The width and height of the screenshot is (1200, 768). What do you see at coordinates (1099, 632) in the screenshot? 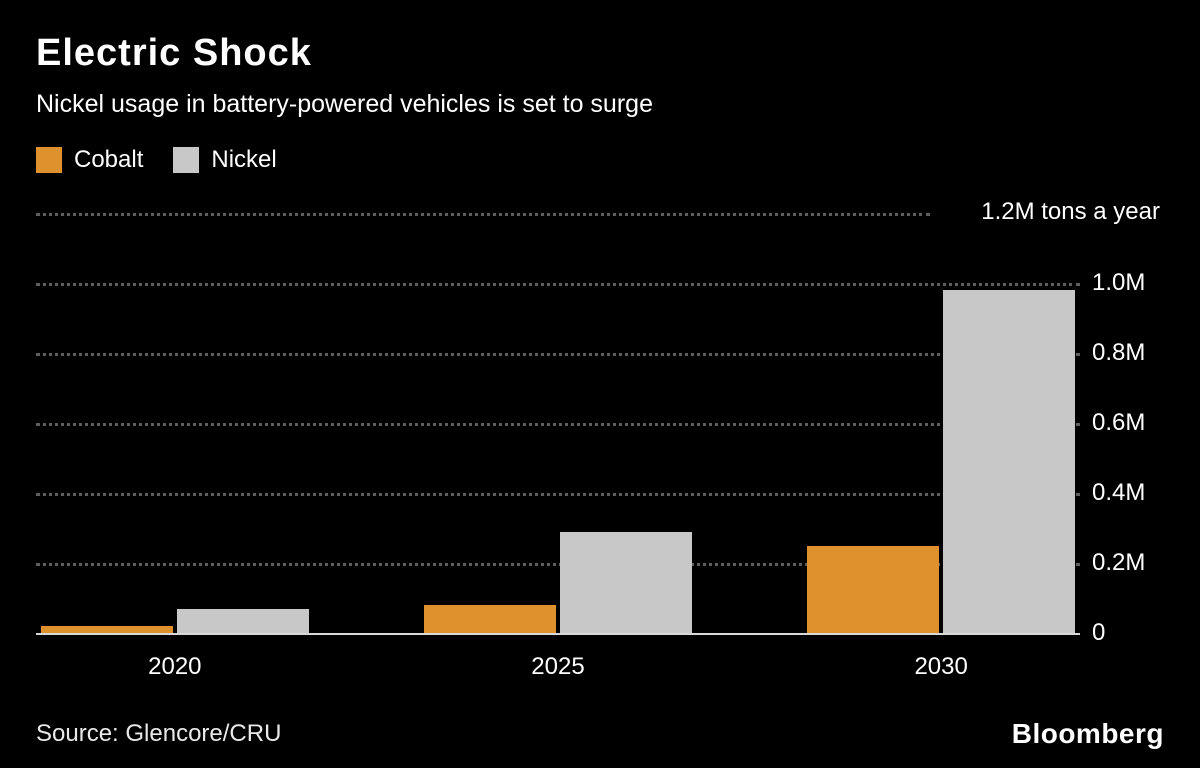
I see `y-axis-tick-label: 0` at bounding box center [1099, 632].